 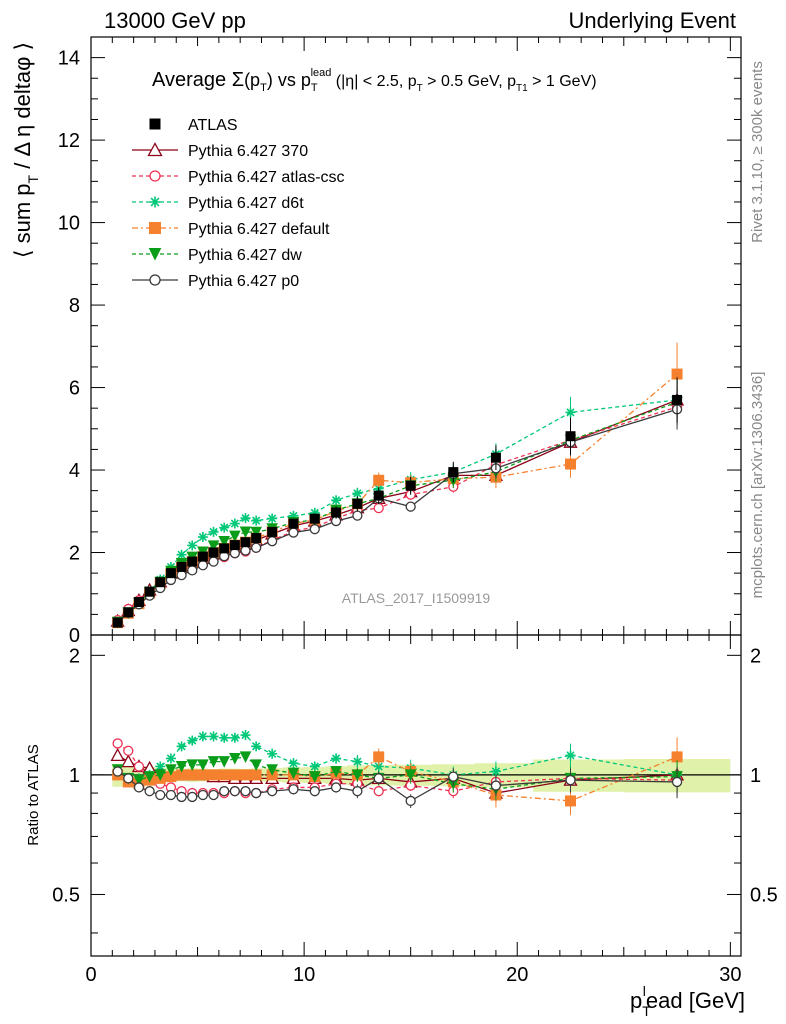 I want to click on legend-item-pythia-6-427-dw-marker, so click(x=155, y=254).